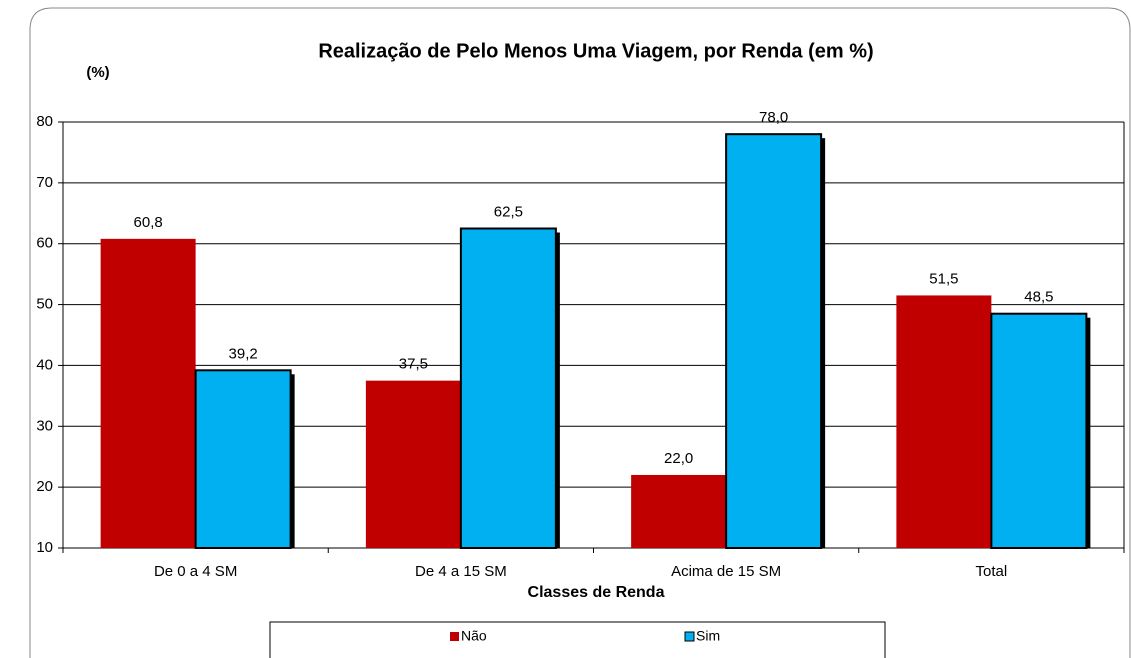  Describe the element at coordinates (992, 571) in the screenshot. I see `x-tick-label: Total` at that location.